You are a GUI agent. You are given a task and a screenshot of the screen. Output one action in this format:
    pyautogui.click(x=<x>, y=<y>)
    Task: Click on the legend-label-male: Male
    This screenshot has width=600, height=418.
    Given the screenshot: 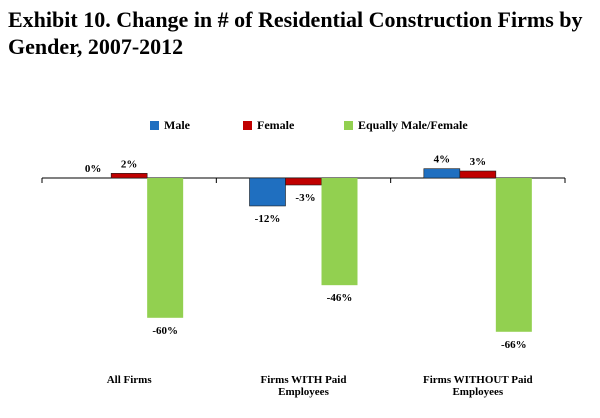 What is the action you would take?
    pyautogui.click(x=177, y=125)
    